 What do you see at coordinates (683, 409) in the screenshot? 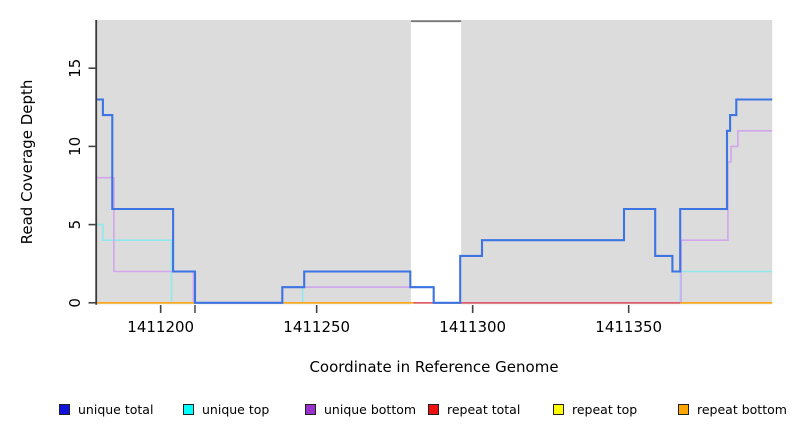
I see `repeat-bottom-swatch` at bounding box center [683, 409].